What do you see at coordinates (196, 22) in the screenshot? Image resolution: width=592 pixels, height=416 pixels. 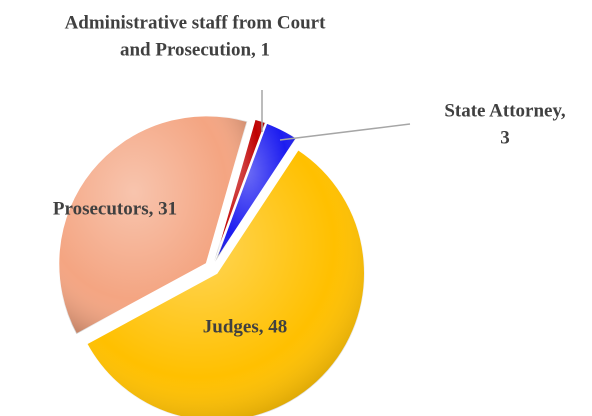 I see `data-label: Administrative staff from Court` at bounding box center [196, 22].